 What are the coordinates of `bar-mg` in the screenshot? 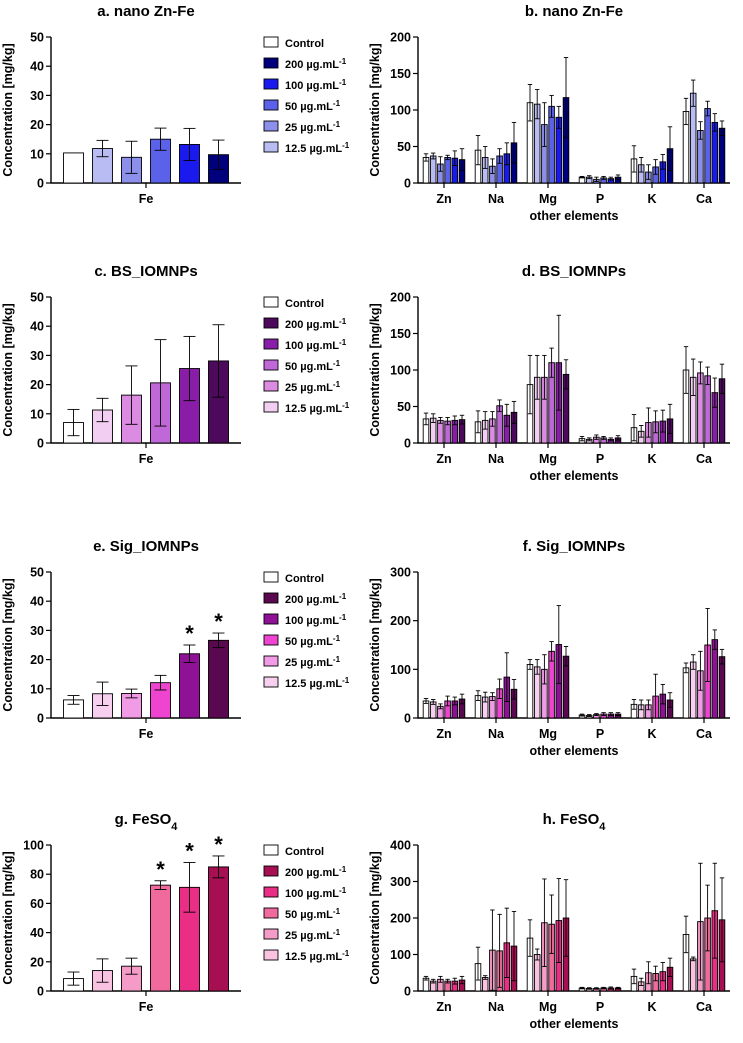 It's located at (551, 144).